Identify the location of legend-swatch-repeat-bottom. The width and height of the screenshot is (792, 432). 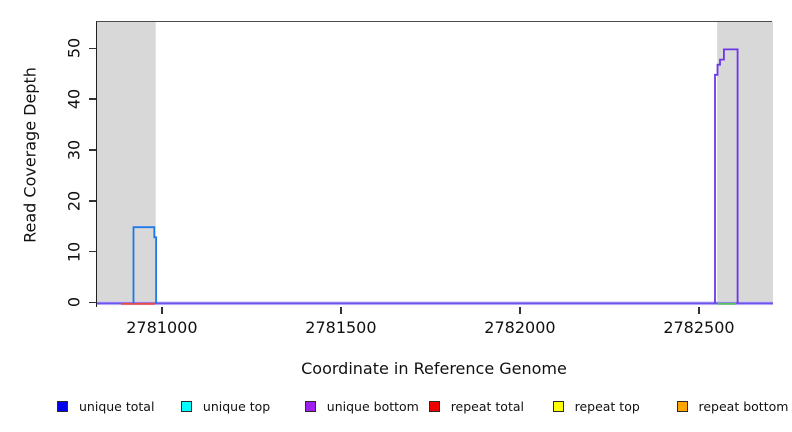
(682, 406).